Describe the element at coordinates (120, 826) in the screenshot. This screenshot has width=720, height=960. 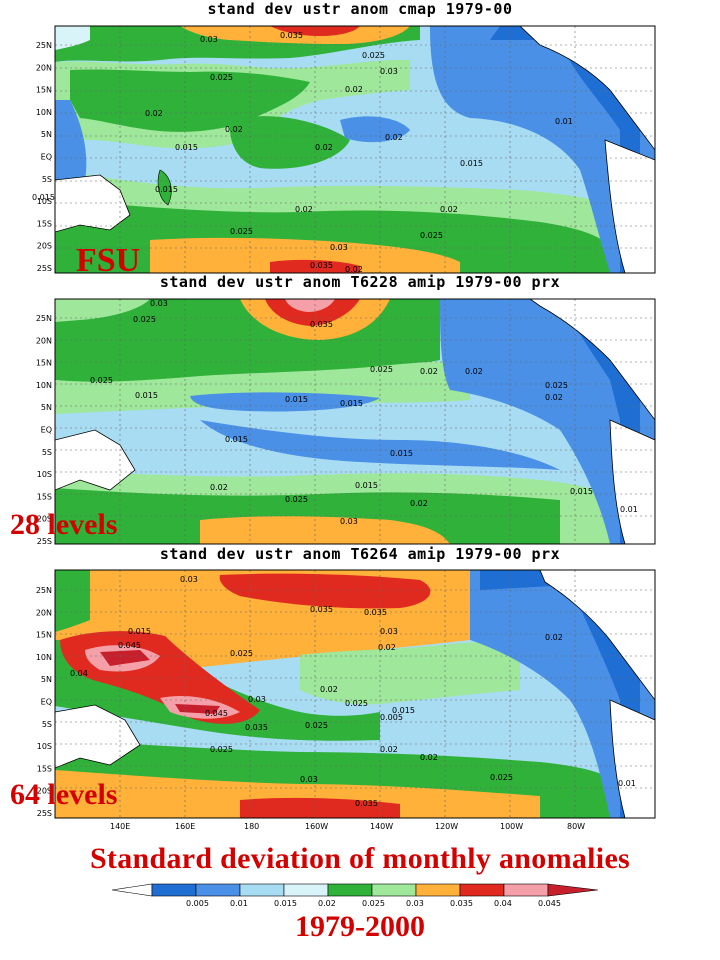
I see `lon-label: 140E` at that location.